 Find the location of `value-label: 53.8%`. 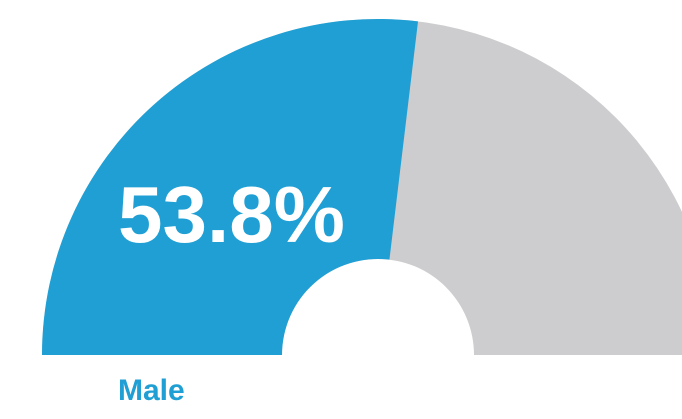

value-label: 53.8% is located at coordinates (231, 214).